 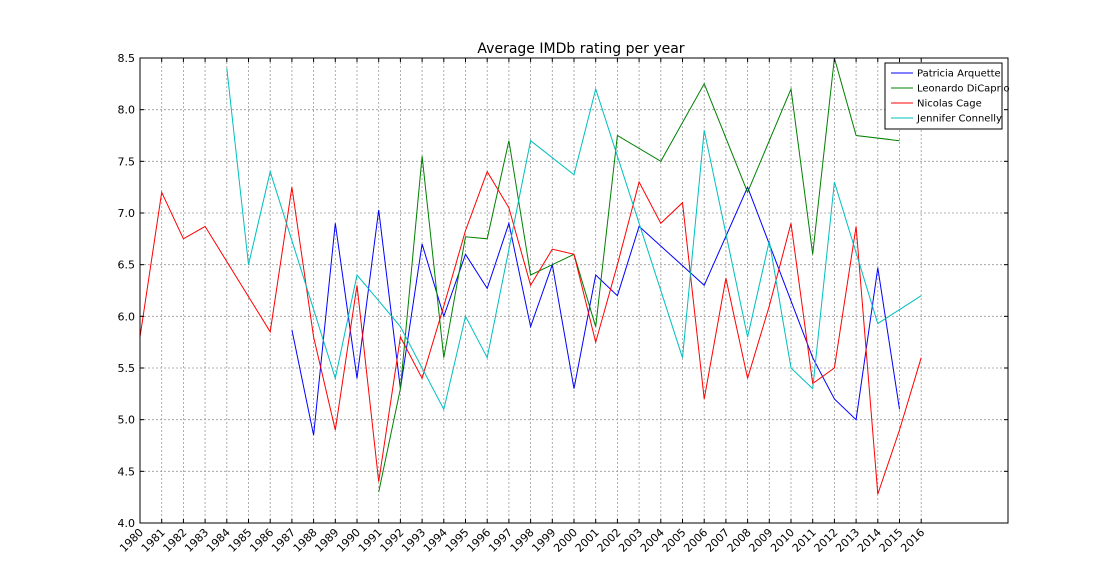 I want to click on y-tick-label: 6.5, so click(x=127, y=265).